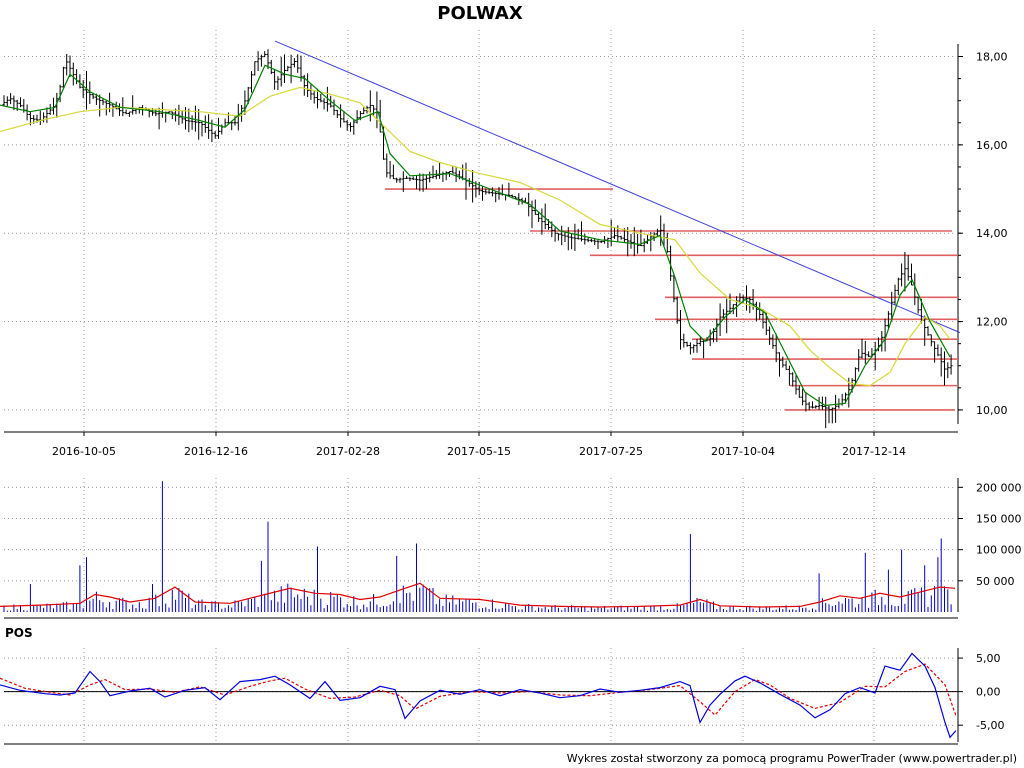 This screenshot has width=1024, height=768. What do you see at coordinates (999, 519) in the screenshot?
I see `volume-y-tick-label: 150 000` at bounding box center [999, 519].